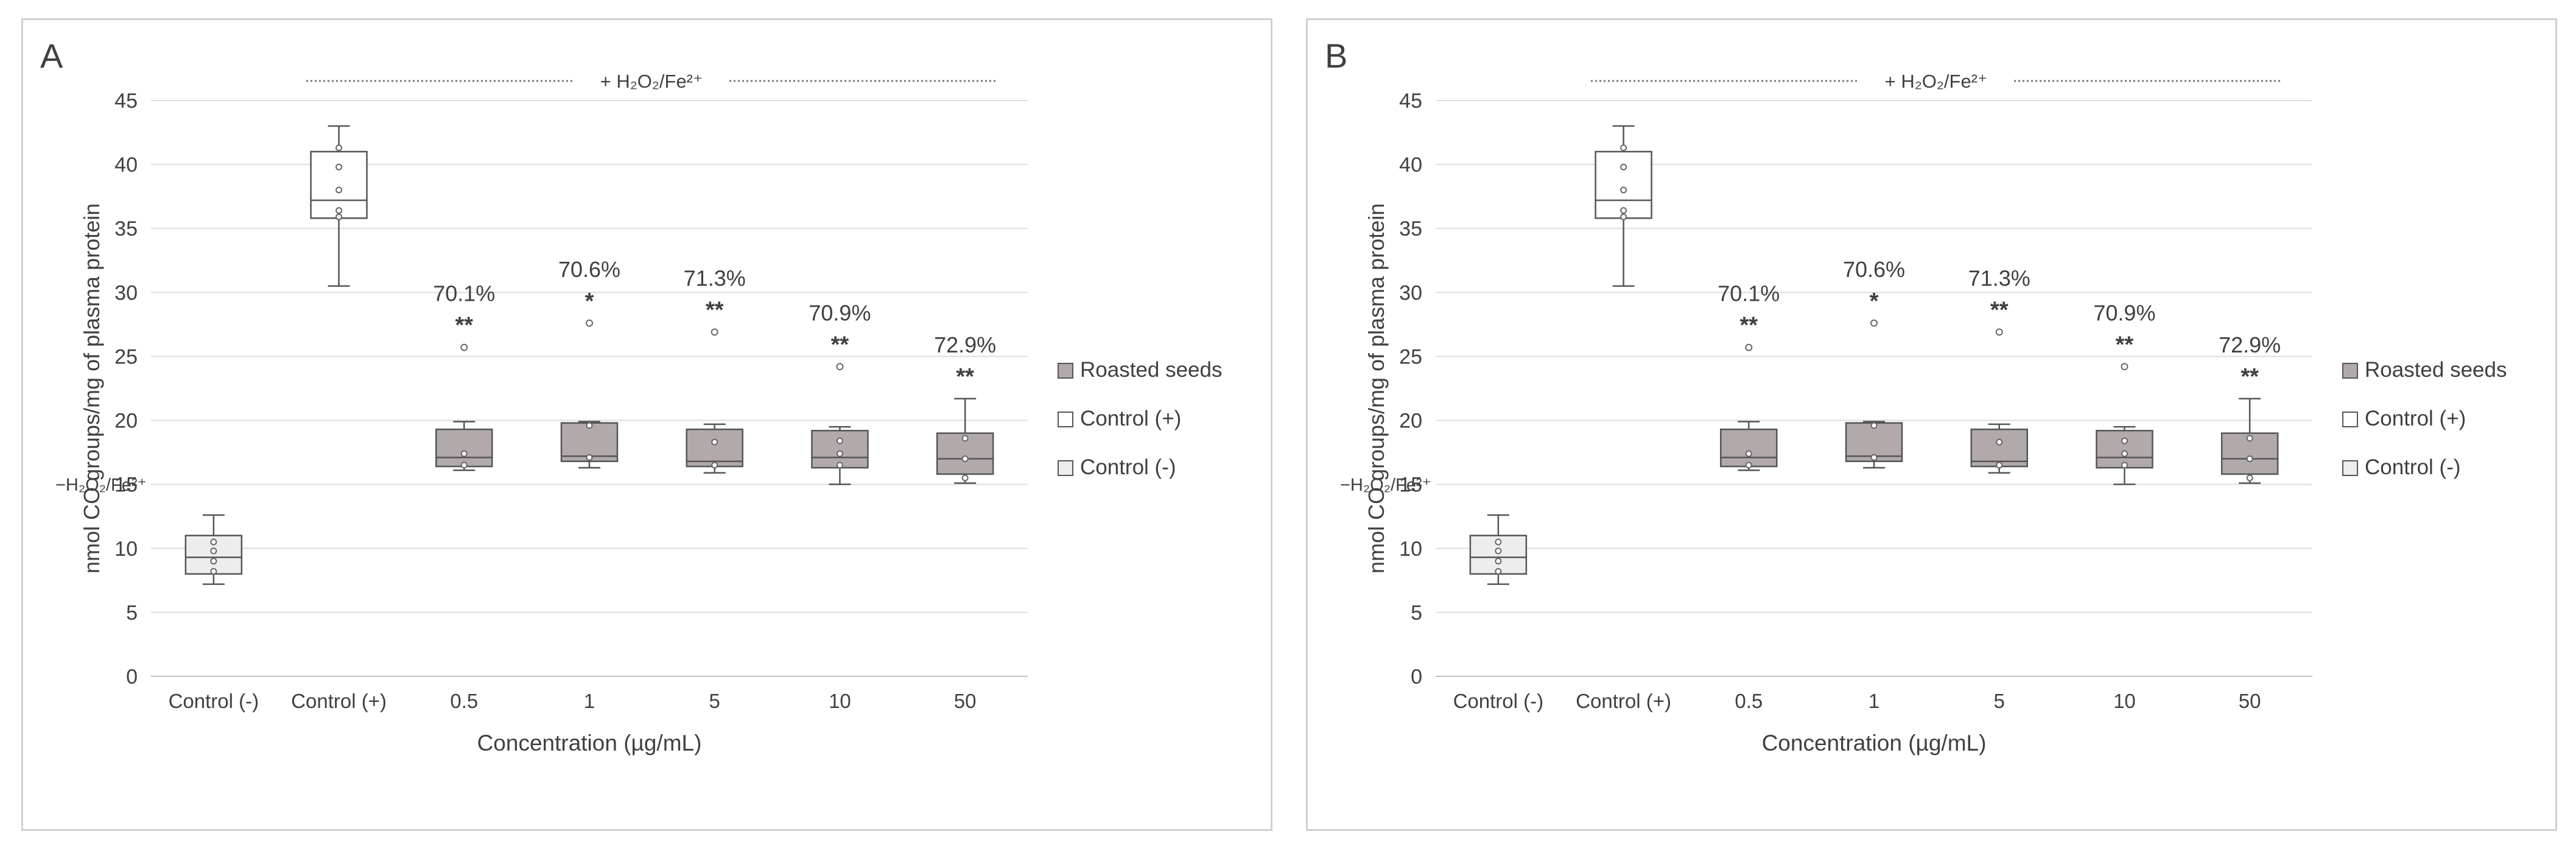  I want to click on legend-label: Control (-), so click(2413, 467).